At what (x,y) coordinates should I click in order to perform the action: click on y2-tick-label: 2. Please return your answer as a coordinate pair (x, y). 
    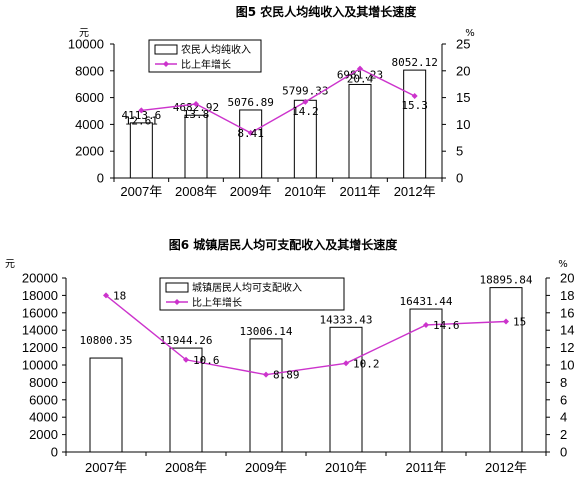
    Looking at the image, I should click on (563, 434).